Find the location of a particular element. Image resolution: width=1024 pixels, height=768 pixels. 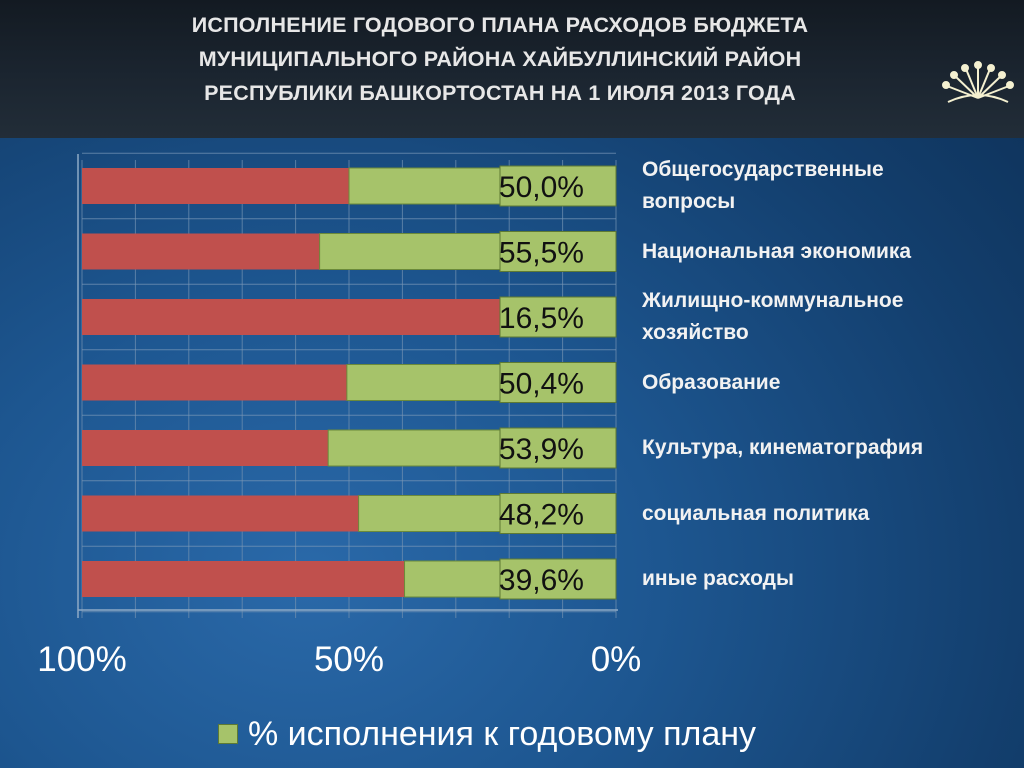

category-label-line: социальная политика is located at coordinates (756, 513).